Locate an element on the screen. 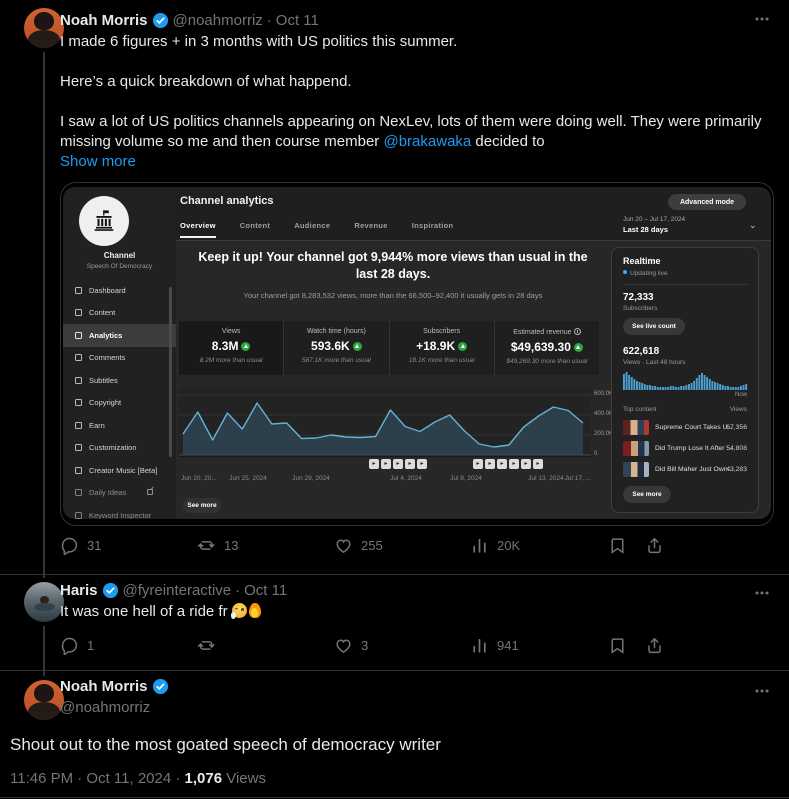  show-more-link: Show more is located at coordinates (98, 161).